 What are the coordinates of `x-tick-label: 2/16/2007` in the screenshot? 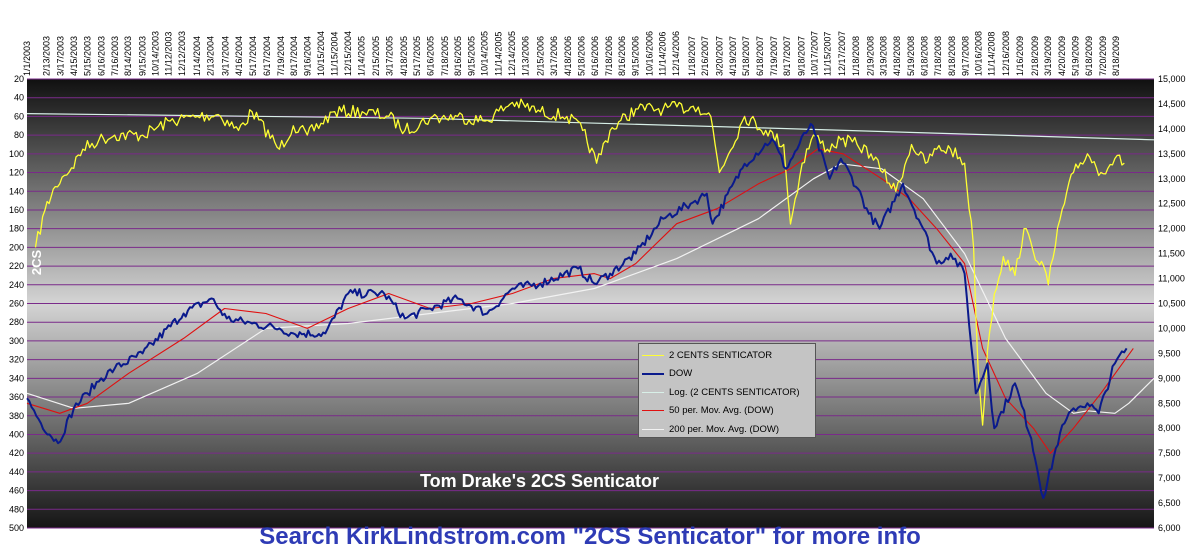 It's located at (705, 56).